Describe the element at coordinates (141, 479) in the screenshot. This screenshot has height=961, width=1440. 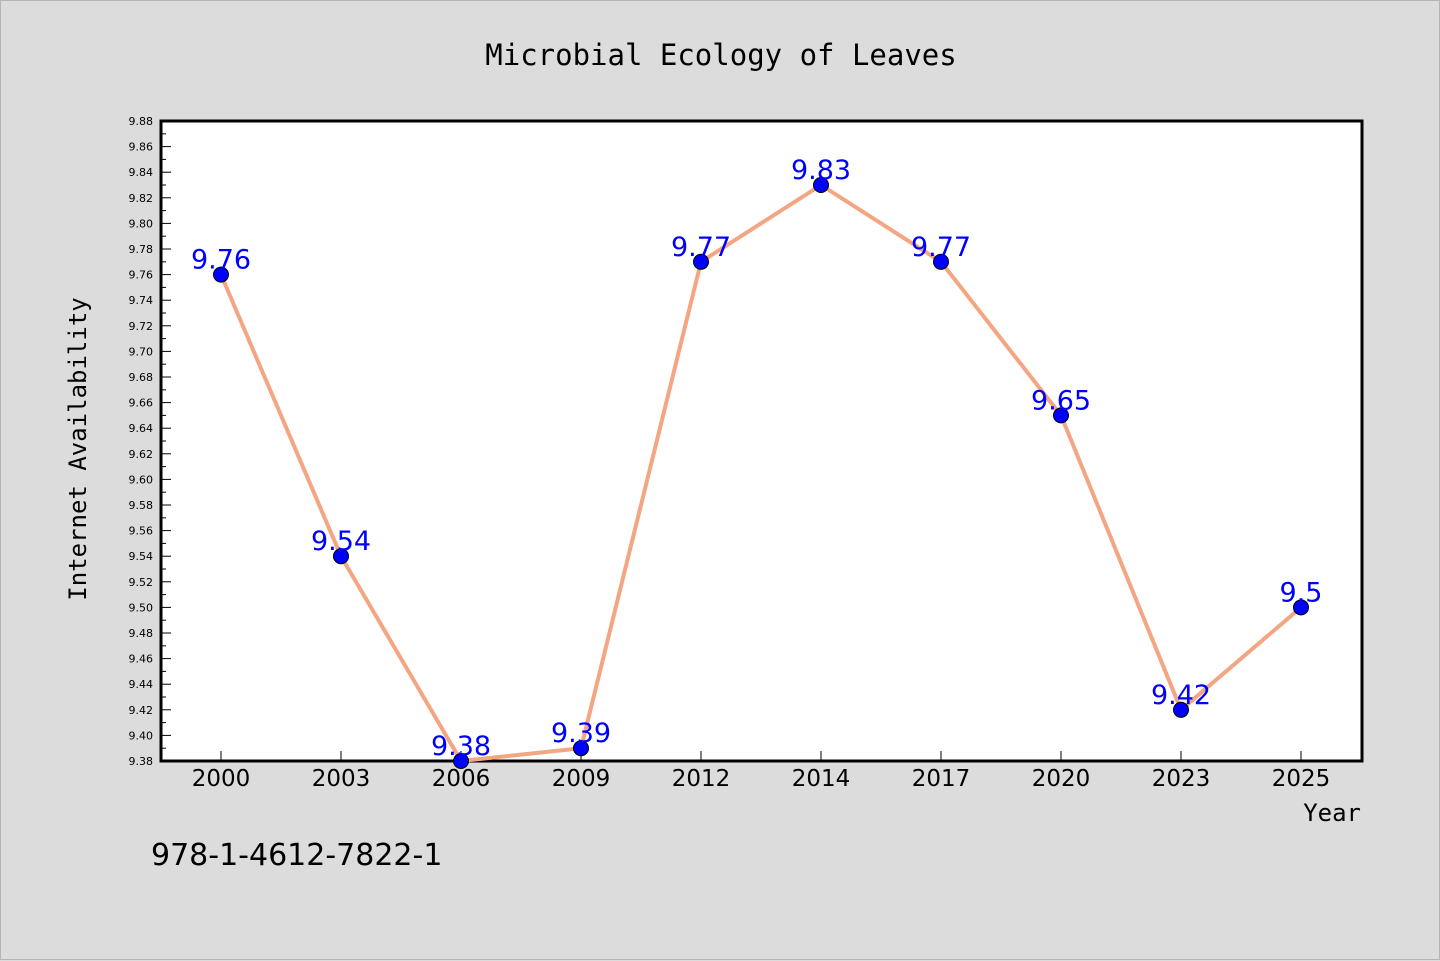
I see `y-tick-label: 9.60` at that location.